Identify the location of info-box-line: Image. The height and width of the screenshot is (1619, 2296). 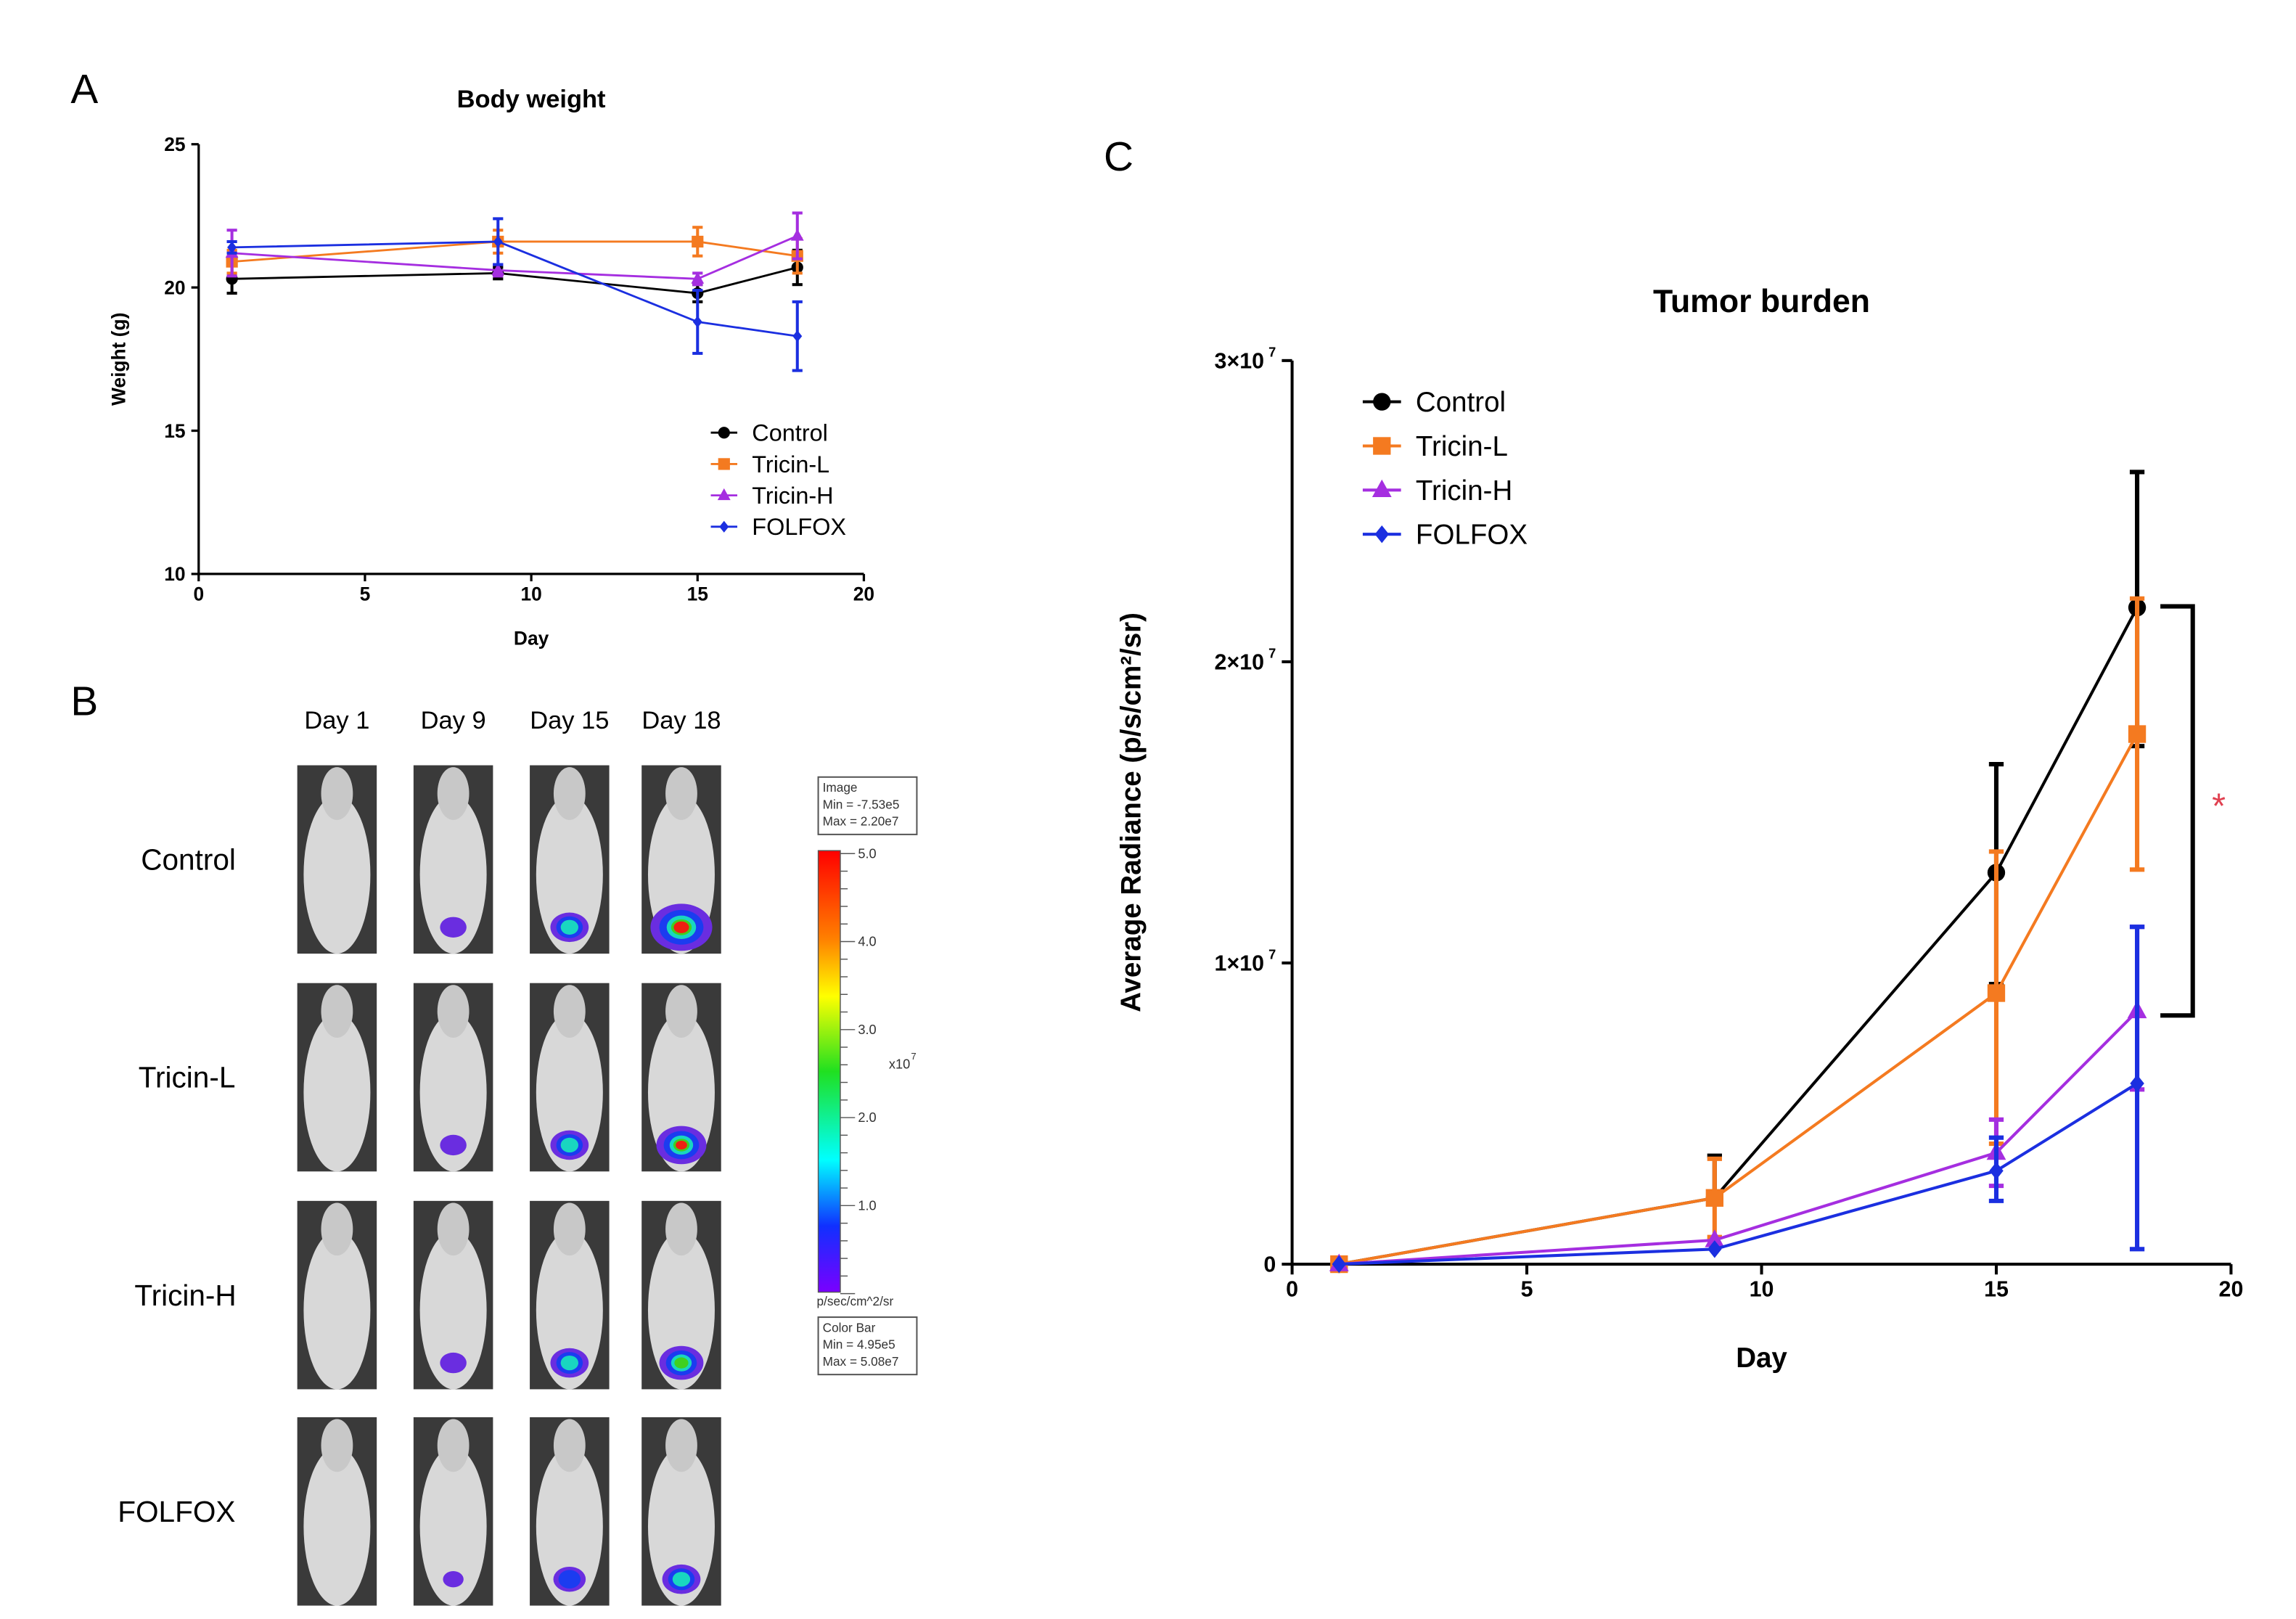
(840, 787).